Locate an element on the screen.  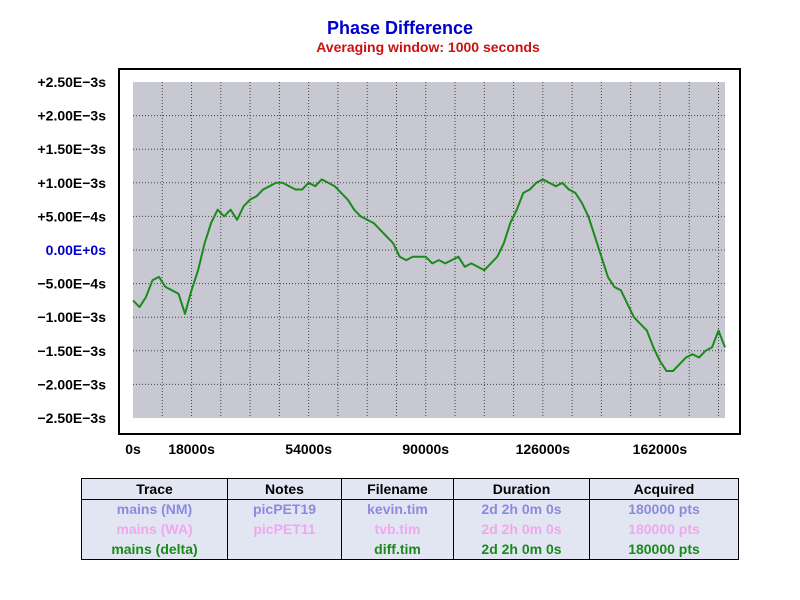
legend-filename: kevin.tim is located at coordinates (397, 509).